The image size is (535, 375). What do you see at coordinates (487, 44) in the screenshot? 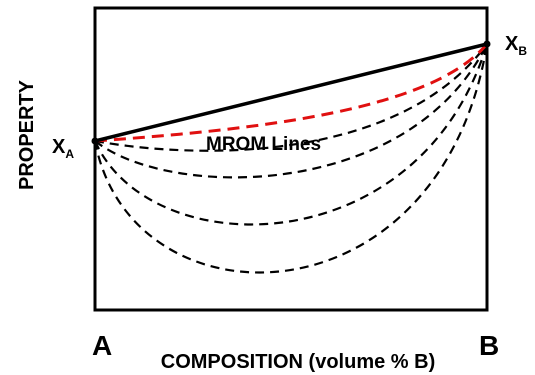
I see `point-xb-marker` at bounding box center [487, 44].